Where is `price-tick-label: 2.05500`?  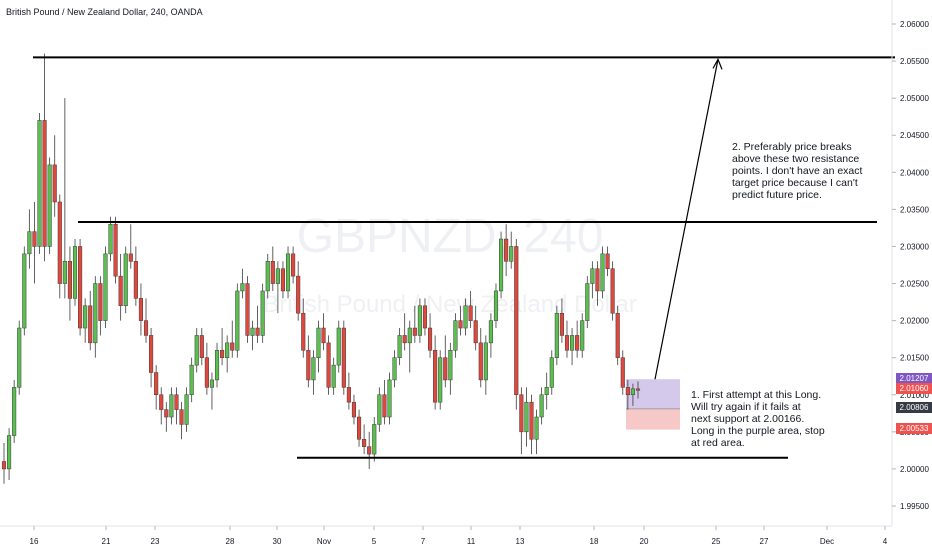
price-tick-label: 2.05500 is located at coordinates (914, 61).